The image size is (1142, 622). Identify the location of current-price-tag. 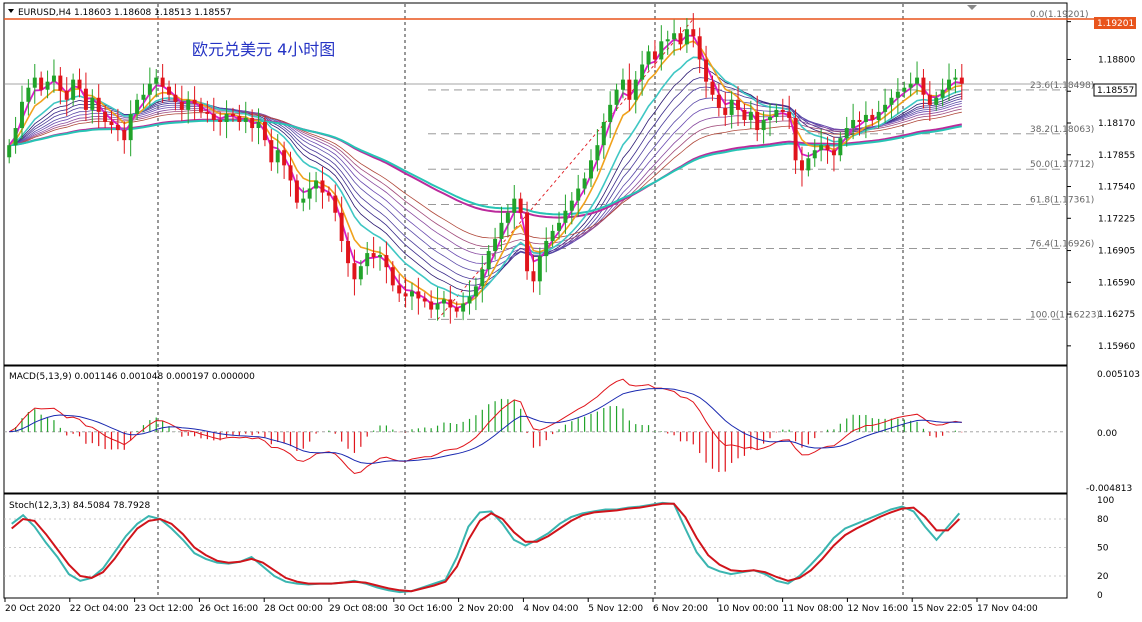
(1115, 90).